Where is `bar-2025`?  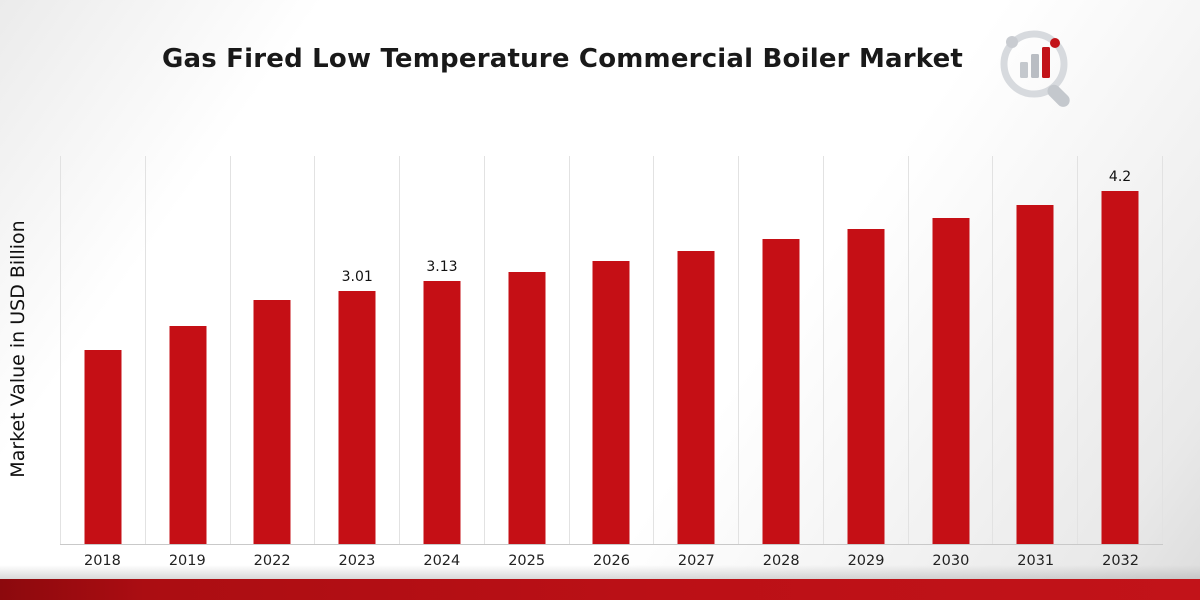 bar-2025 is located at coordinates (527, 408).